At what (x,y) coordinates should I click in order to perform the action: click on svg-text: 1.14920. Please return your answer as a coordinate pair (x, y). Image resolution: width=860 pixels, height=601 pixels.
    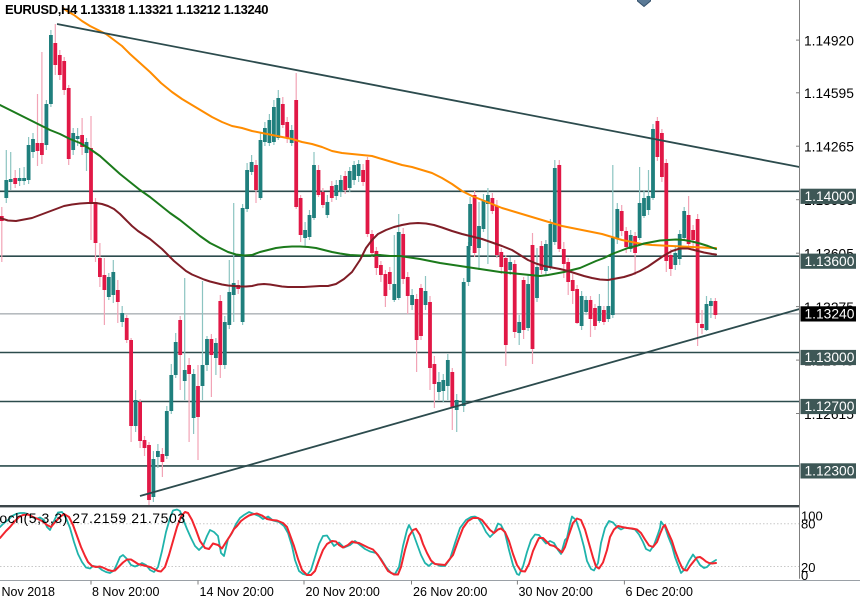
    Looking at the image, I should click on (829, 40).